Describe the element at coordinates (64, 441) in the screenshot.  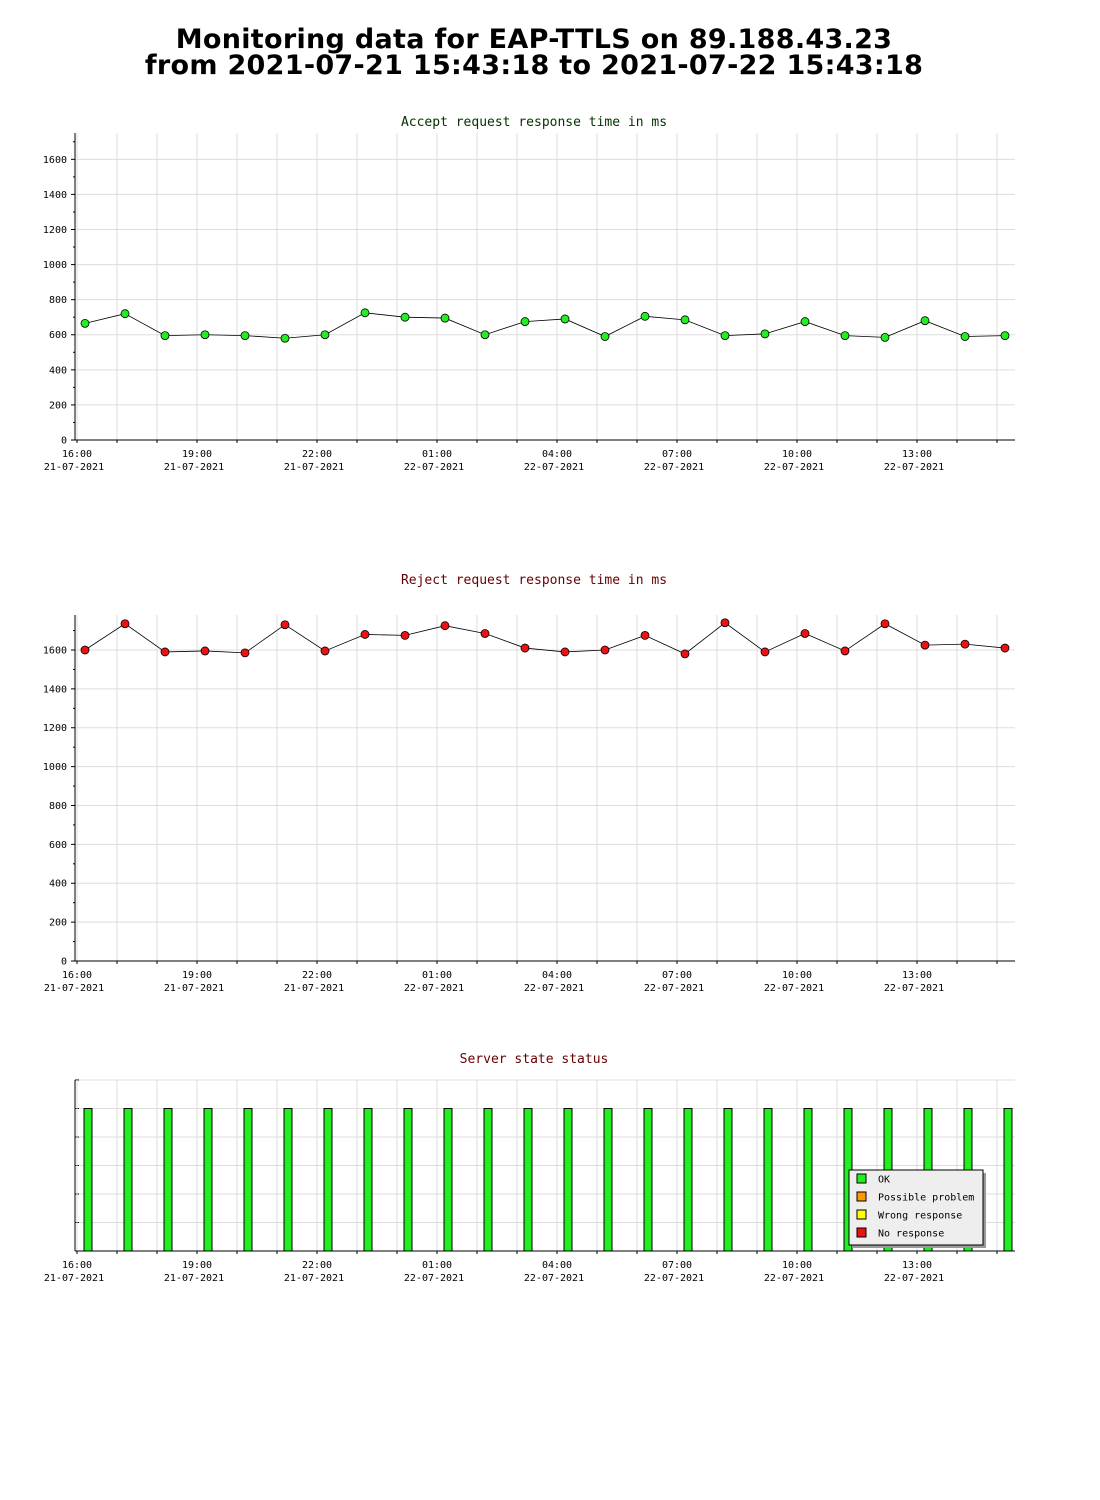
I see `y-tick-label: 0` at that location.